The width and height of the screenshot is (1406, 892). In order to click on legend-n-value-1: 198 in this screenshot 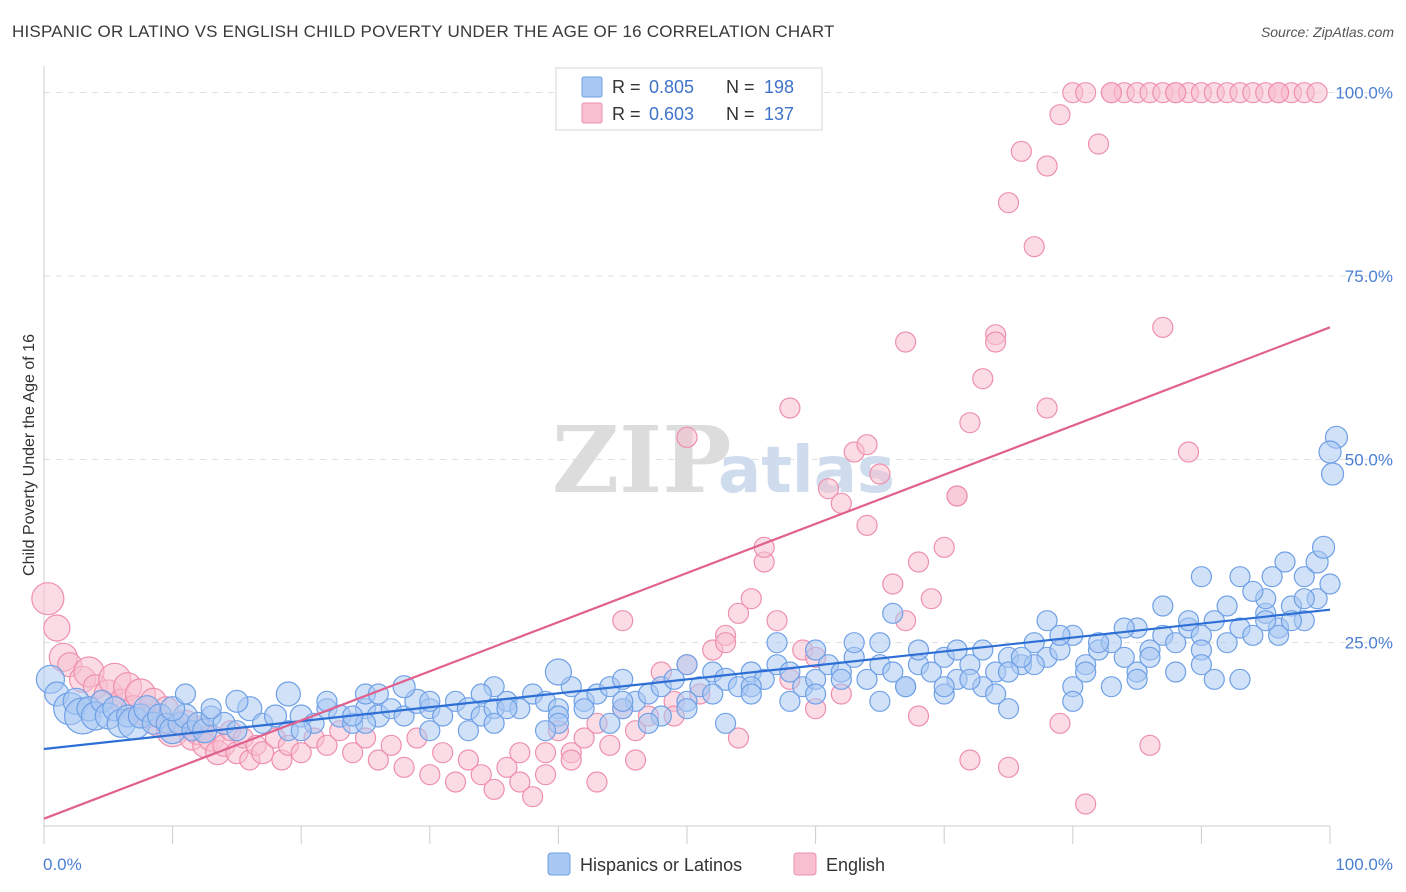, I will do `click(779, 87)`.